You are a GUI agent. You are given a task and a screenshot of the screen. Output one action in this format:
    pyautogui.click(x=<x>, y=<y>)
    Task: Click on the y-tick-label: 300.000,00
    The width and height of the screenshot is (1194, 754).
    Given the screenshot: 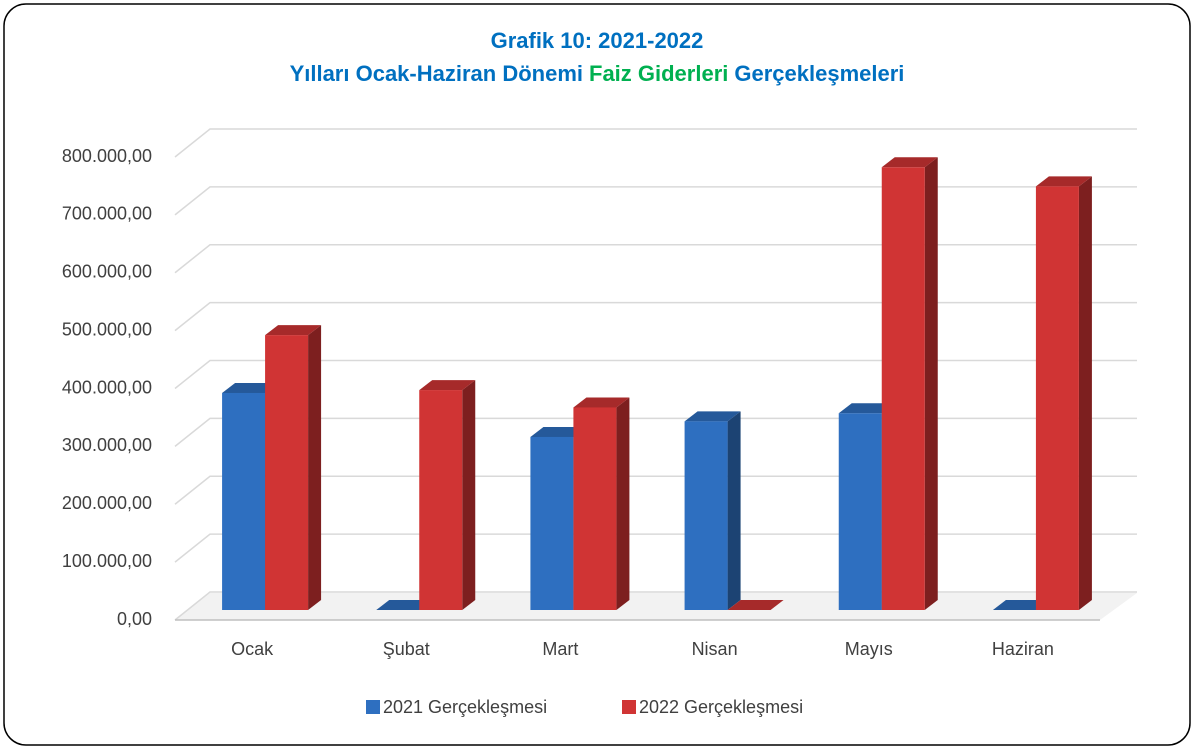 What is the action you would take?
    pyautogui.click(x=107, y=445)
    